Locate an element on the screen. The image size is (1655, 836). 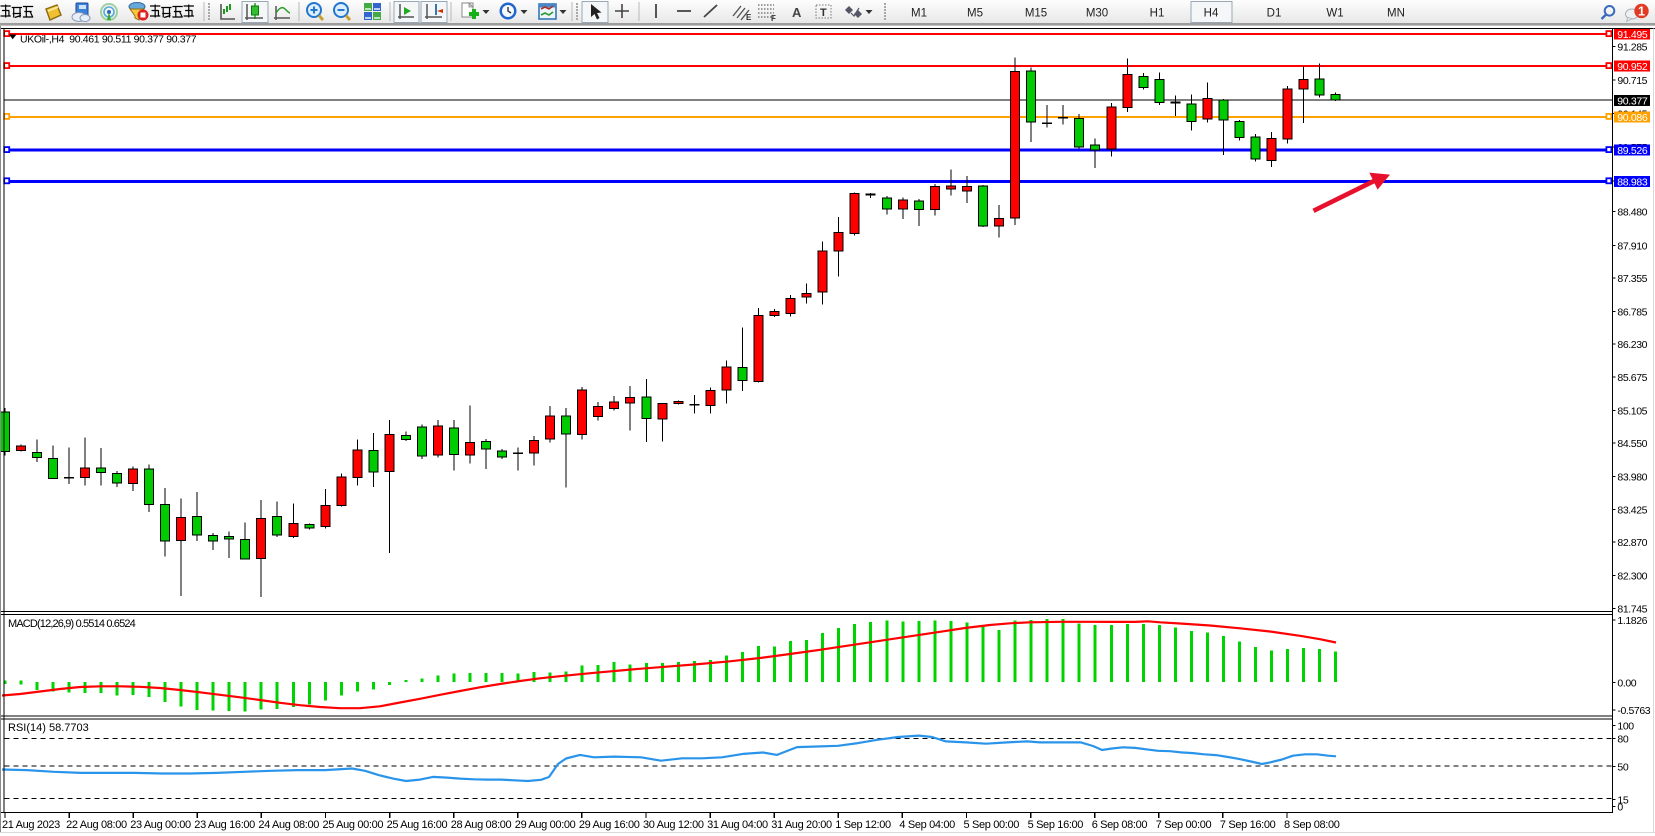
svg-text: 85.675 is located at coordinates (1632, 378).